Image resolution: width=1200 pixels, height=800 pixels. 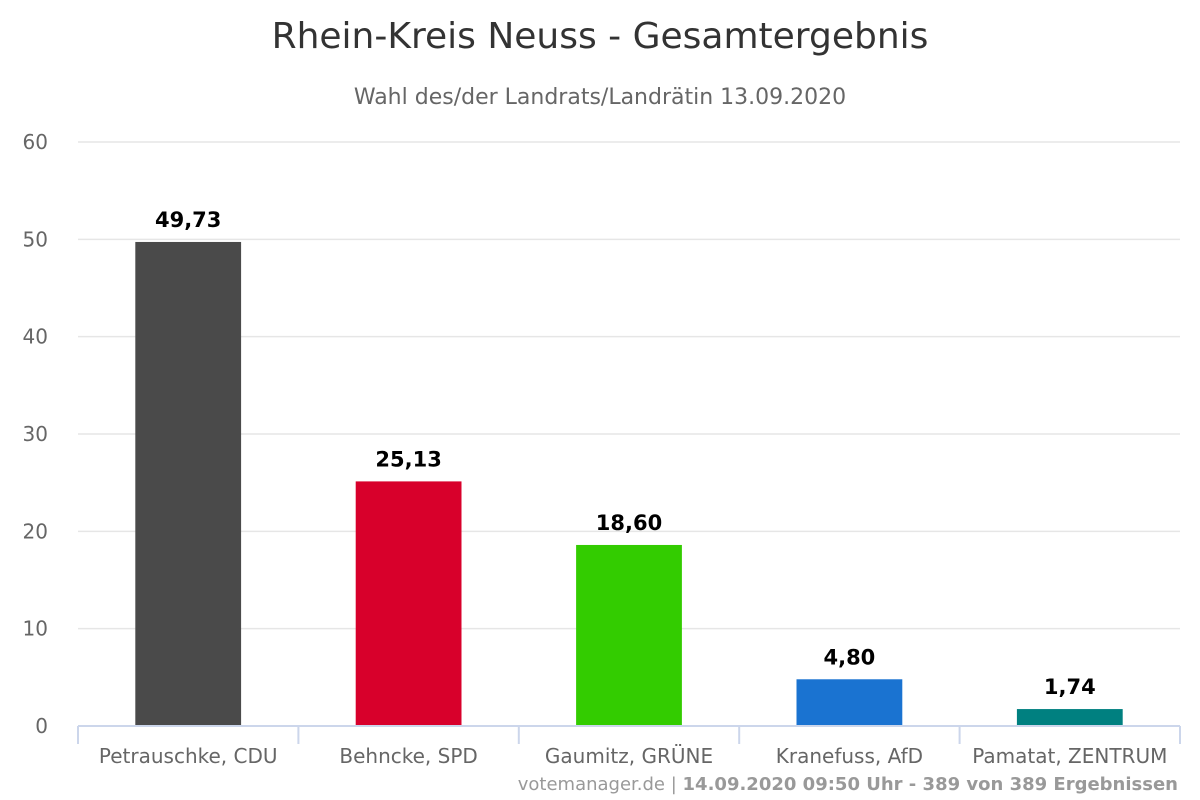 I want to click on y-tick-label: 30, so click(x=35, y=434).